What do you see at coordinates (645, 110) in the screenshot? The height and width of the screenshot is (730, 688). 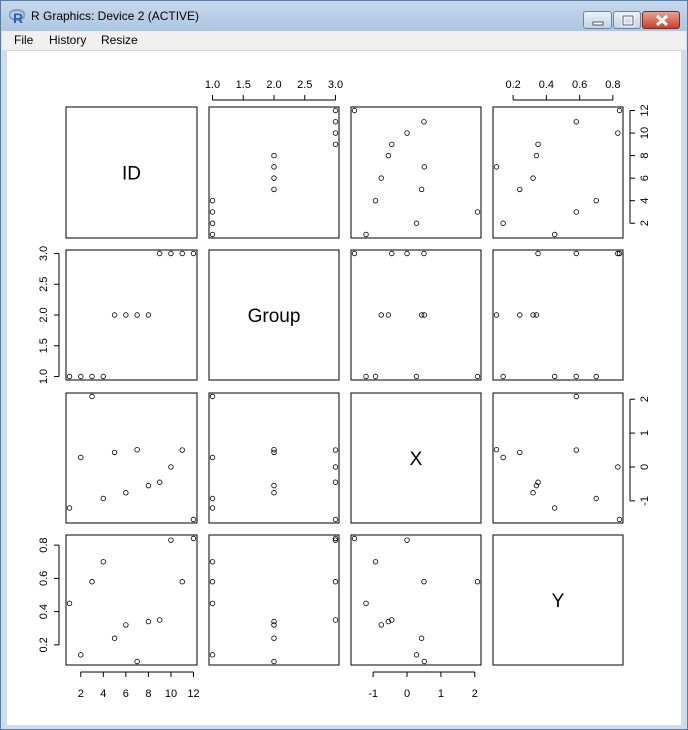 I see `tick-label-id-12-vertical: 12` at bounding box center [645, 110].